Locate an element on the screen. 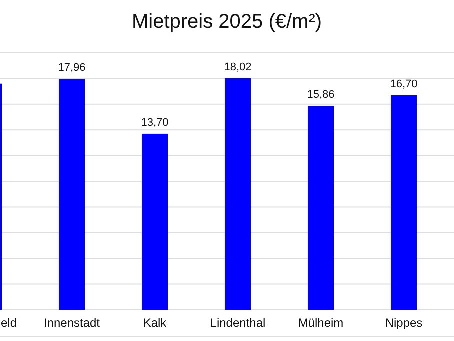  data-label: 16,70 is located at coordinates (404, 84).